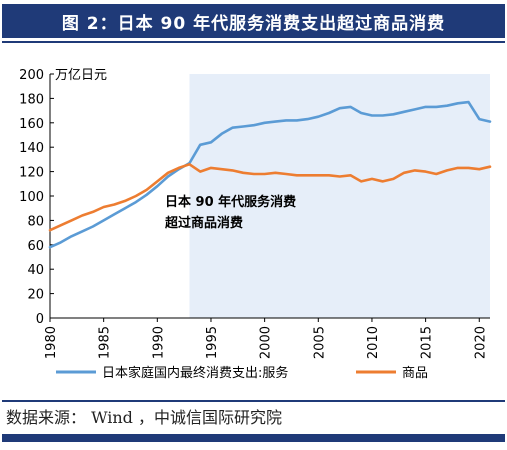 The image size is (507, 450). I want to click on x-tick-label: 1990, so click(158, 342).